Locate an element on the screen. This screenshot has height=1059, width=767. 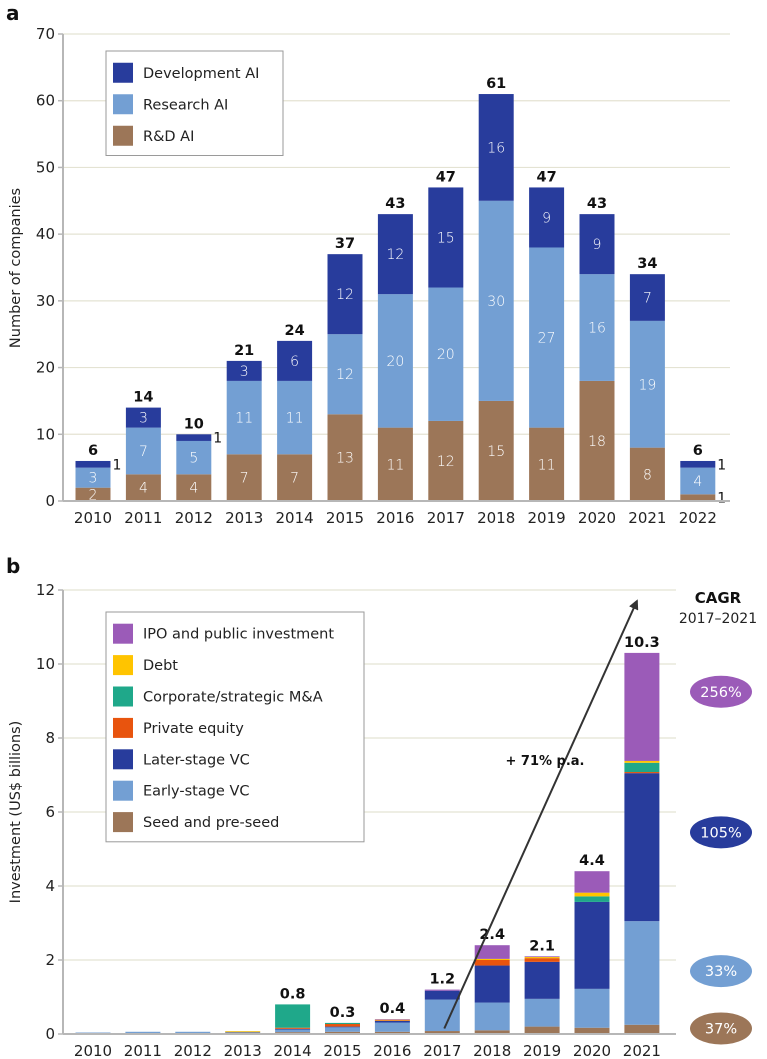
bar-2017: 1.2 is located at coordinates (442, 1003).